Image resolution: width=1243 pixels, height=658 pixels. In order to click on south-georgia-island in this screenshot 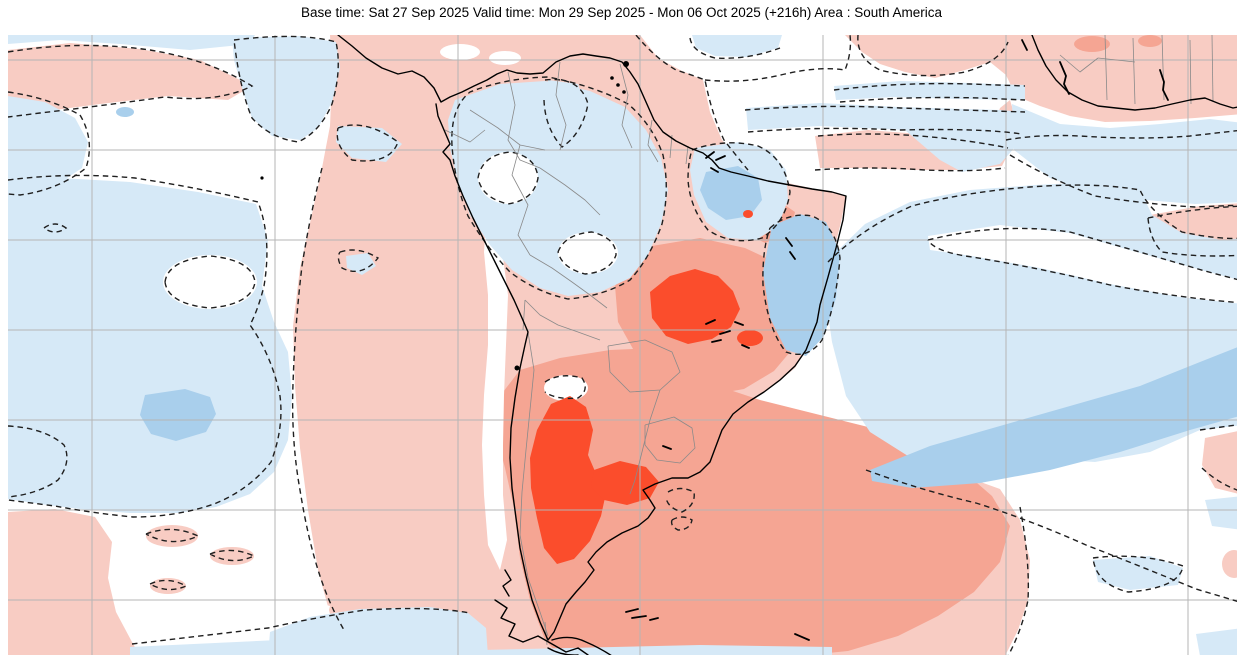, I will do `click(802, 637)`.